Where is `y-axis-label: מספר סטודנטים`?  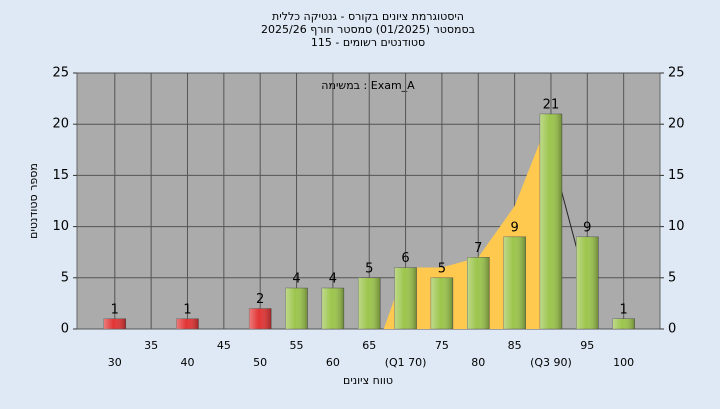 y-axis-label: מספר סטודנטים is located at coordinates (33, 201).